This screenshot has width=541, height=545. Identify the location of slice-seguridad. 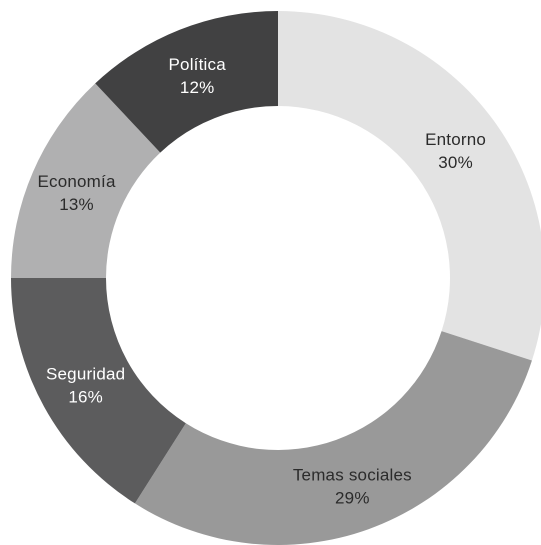
(98, 391).